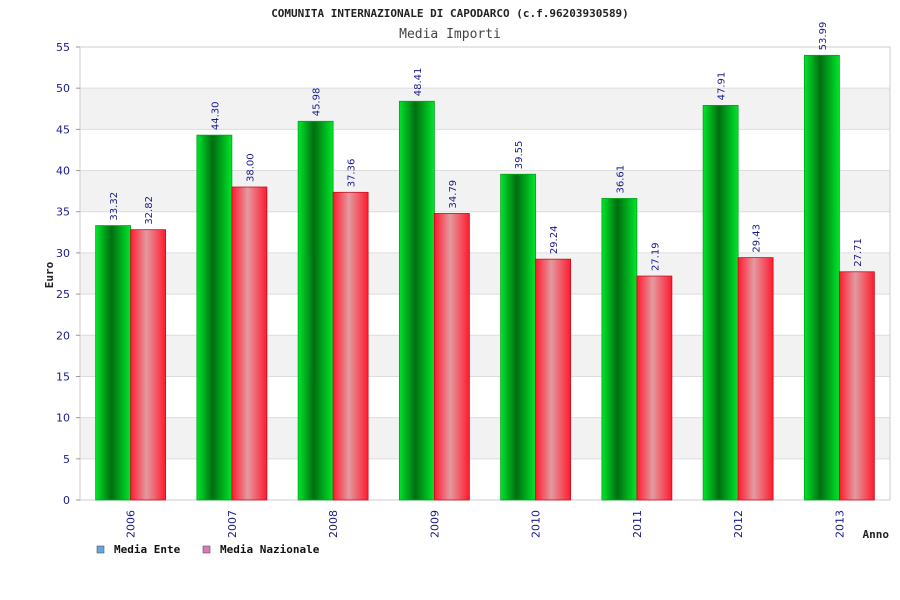 This screenshot has width=900, height=600. I want to click on value-label-media-ente: 45.98, so click(317, 102).